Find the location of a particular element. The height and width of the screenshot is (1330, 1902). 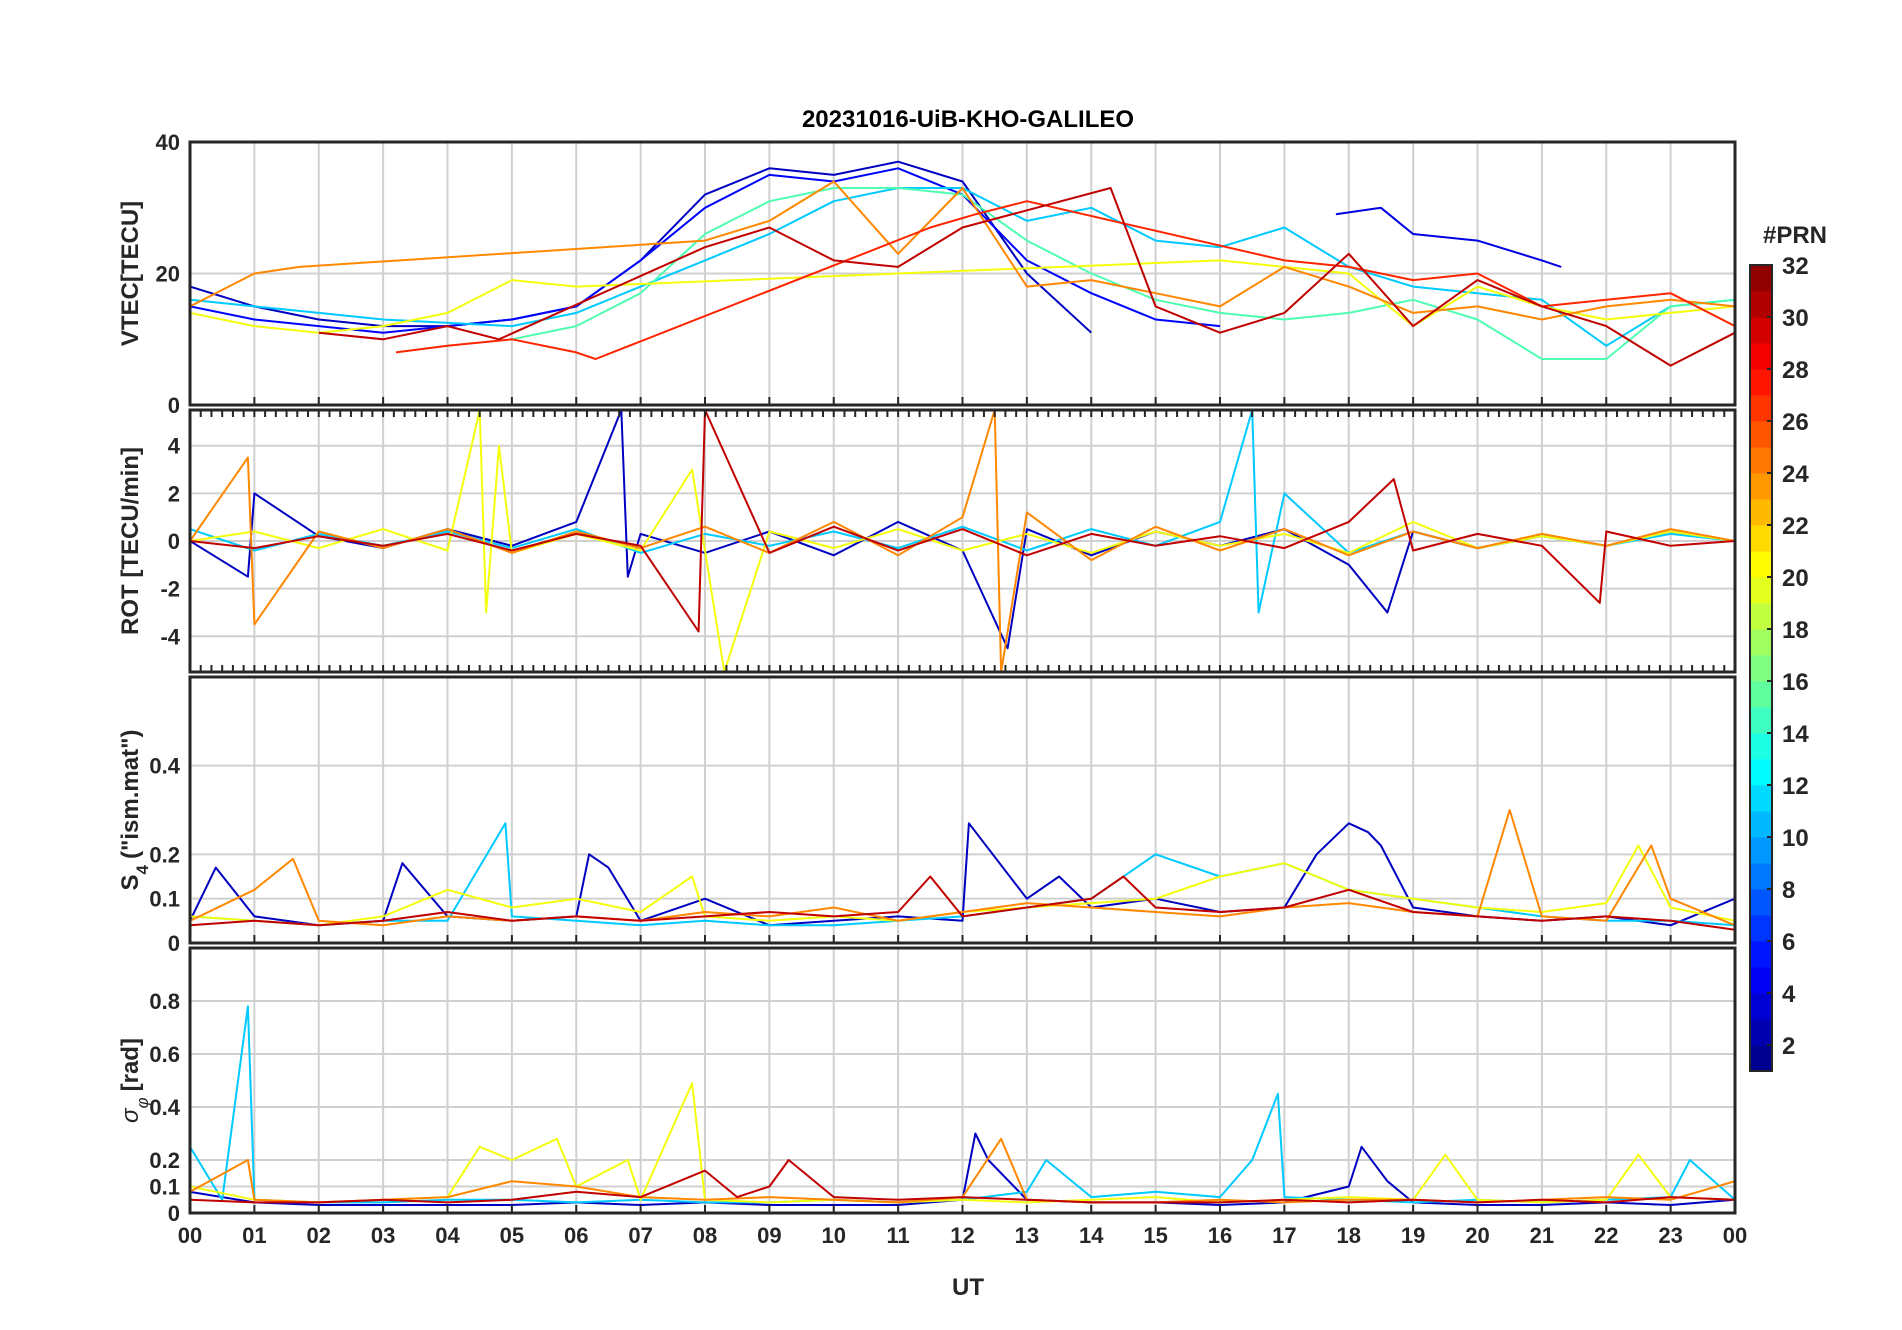

y-tick-label: 0.8 is located at coordinates (164, 1001).